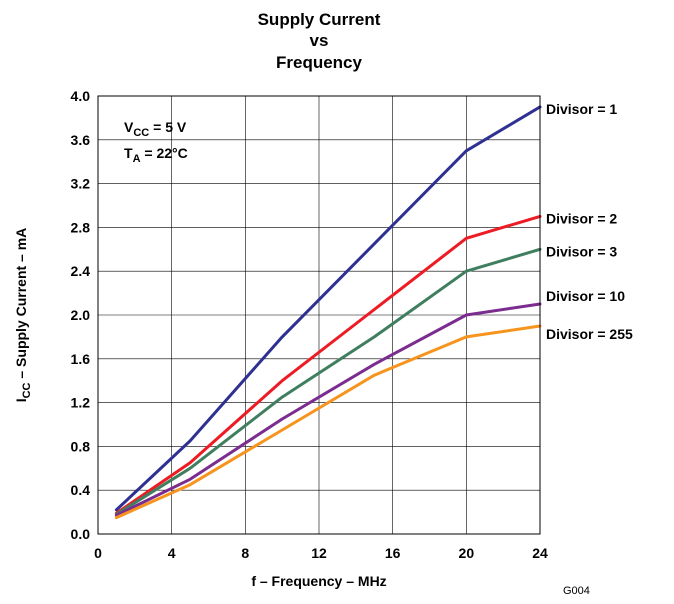 The width and height of the screenshot is (674, 604). Describe the element at coordinates (23, 315) in the screenshot. I see `y-axis-label: ICC – Supply Current – mA` at that location.